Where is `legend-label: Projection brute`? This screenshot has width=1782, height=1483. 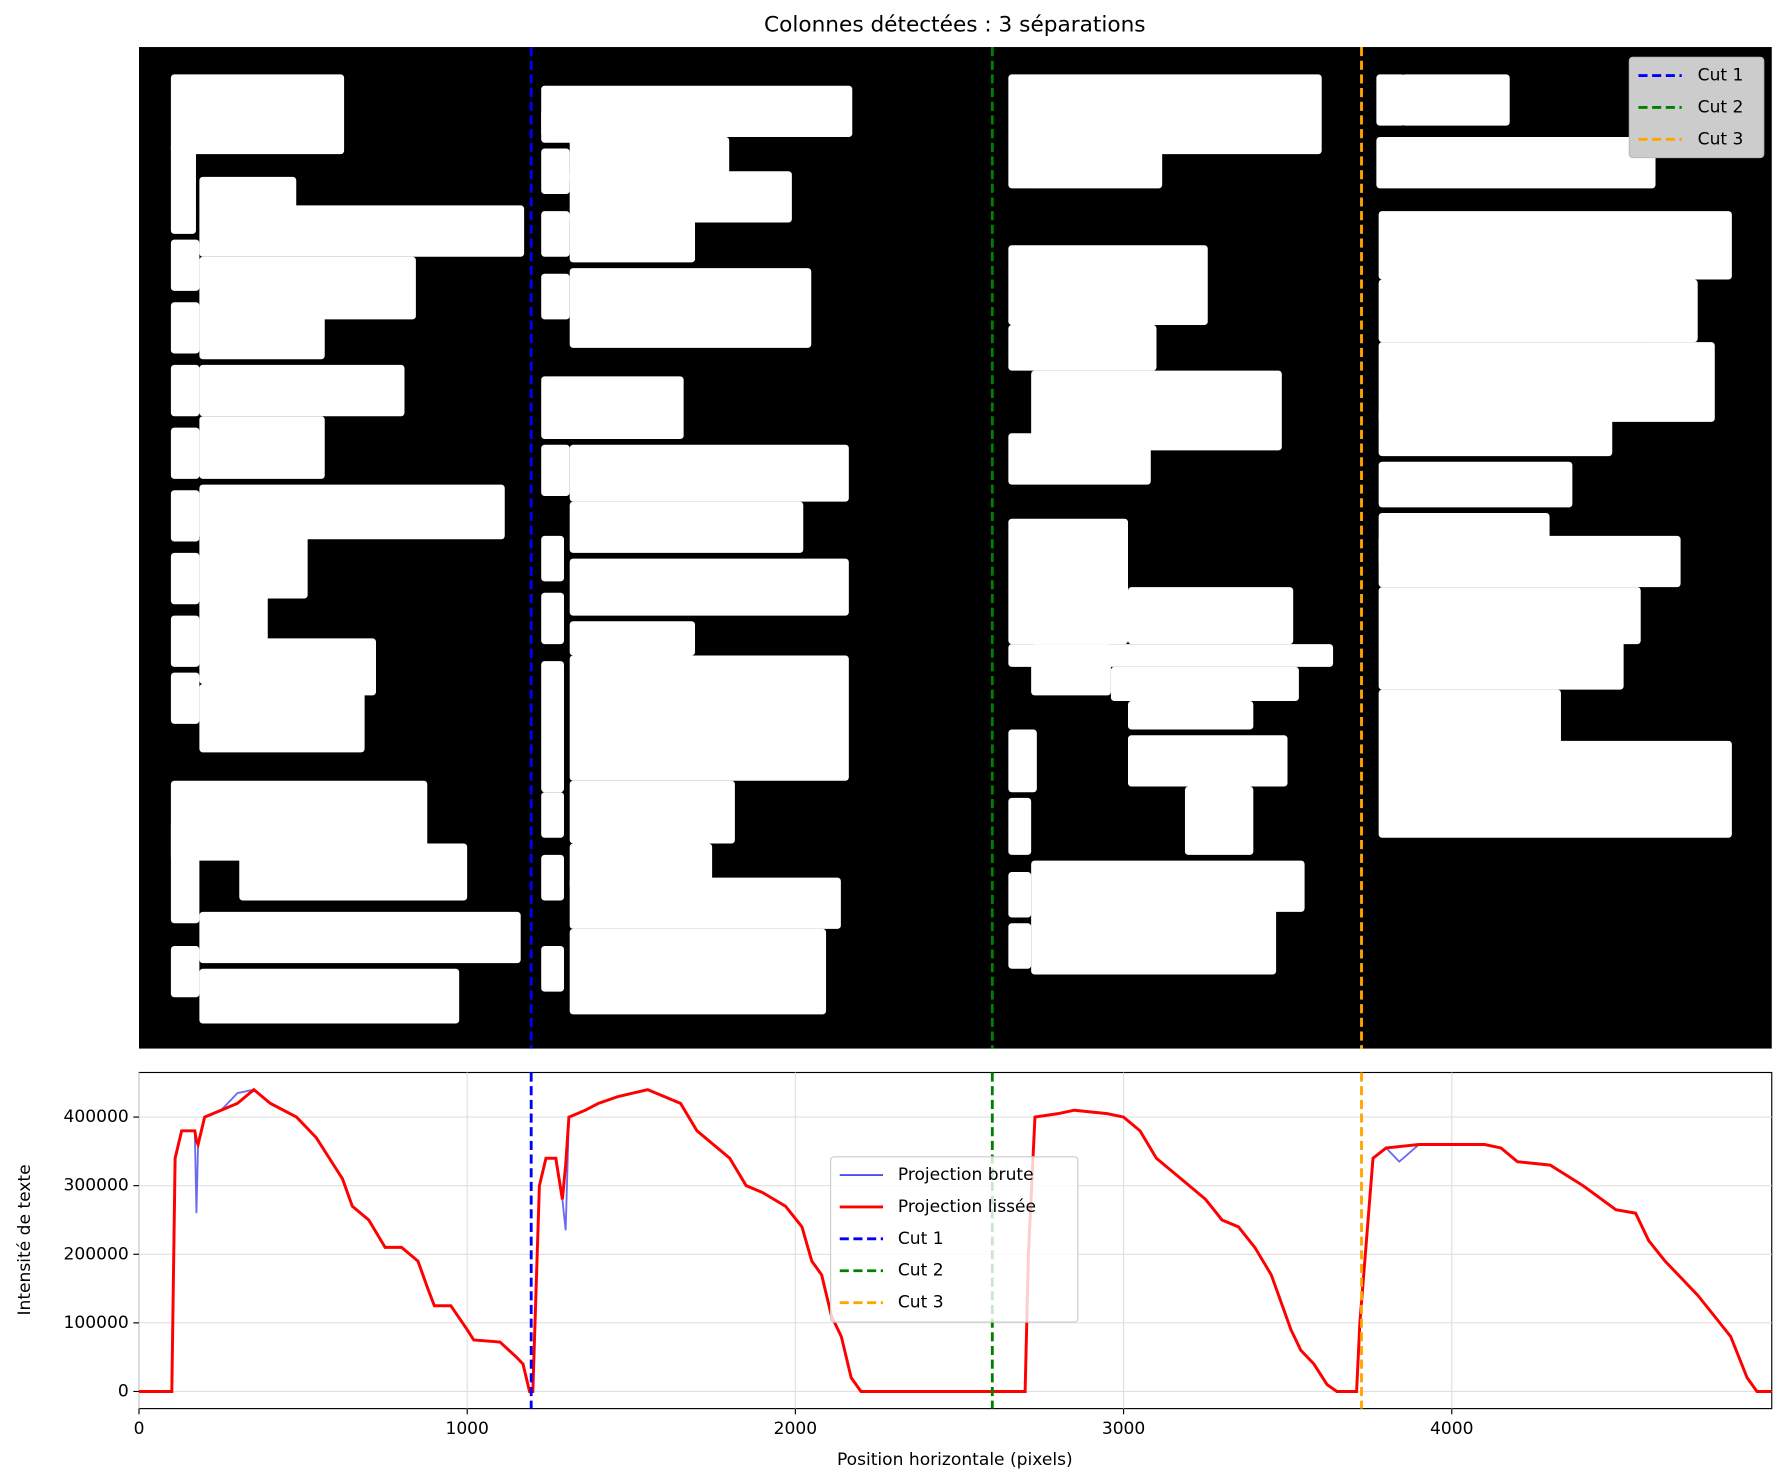
legend-label: Projection brute is located at coordinates (966, 1175).